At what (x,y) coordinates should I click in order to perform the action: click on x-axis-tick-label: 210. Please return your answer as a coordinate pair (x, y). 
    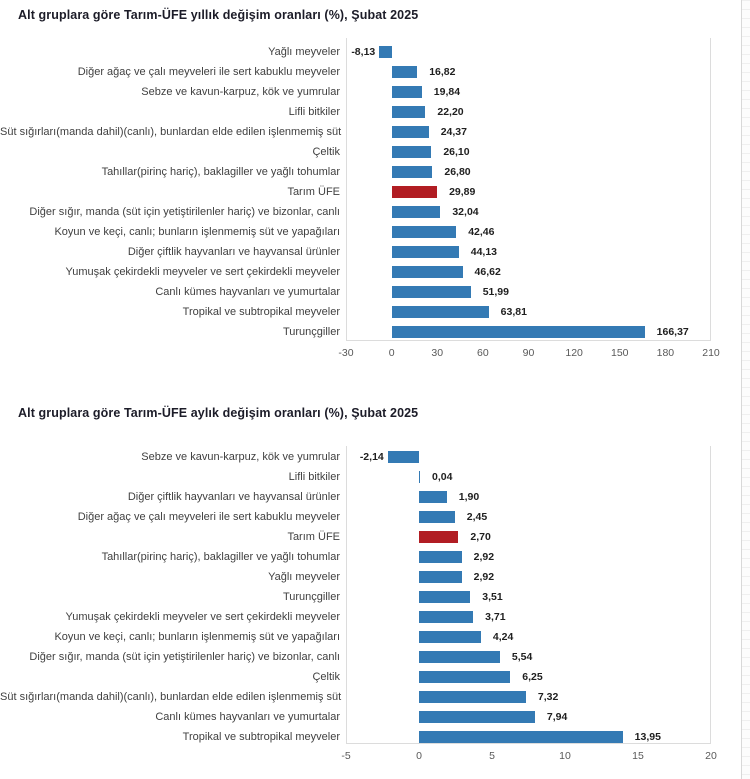
    Looking at the image, I should click on (711, 353).